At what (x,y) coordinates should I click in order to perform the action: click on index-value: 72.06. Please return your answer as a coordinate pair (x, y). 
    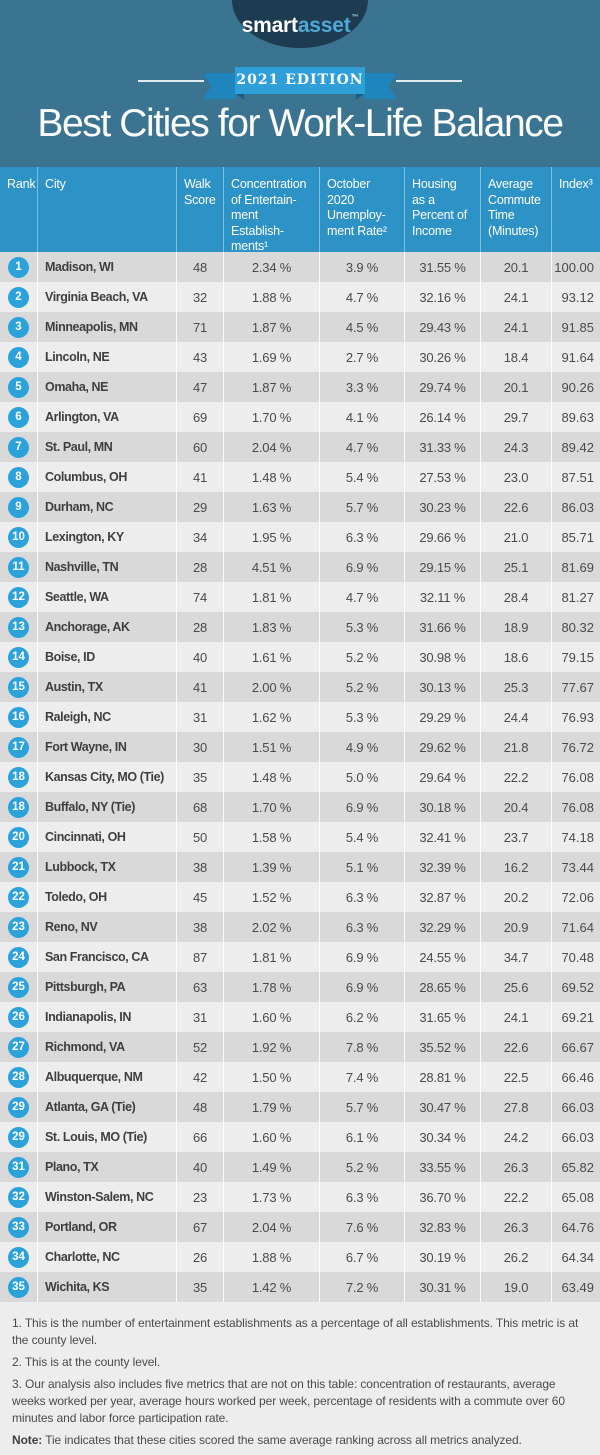
    Looking at the image, I should click on (575, 897).